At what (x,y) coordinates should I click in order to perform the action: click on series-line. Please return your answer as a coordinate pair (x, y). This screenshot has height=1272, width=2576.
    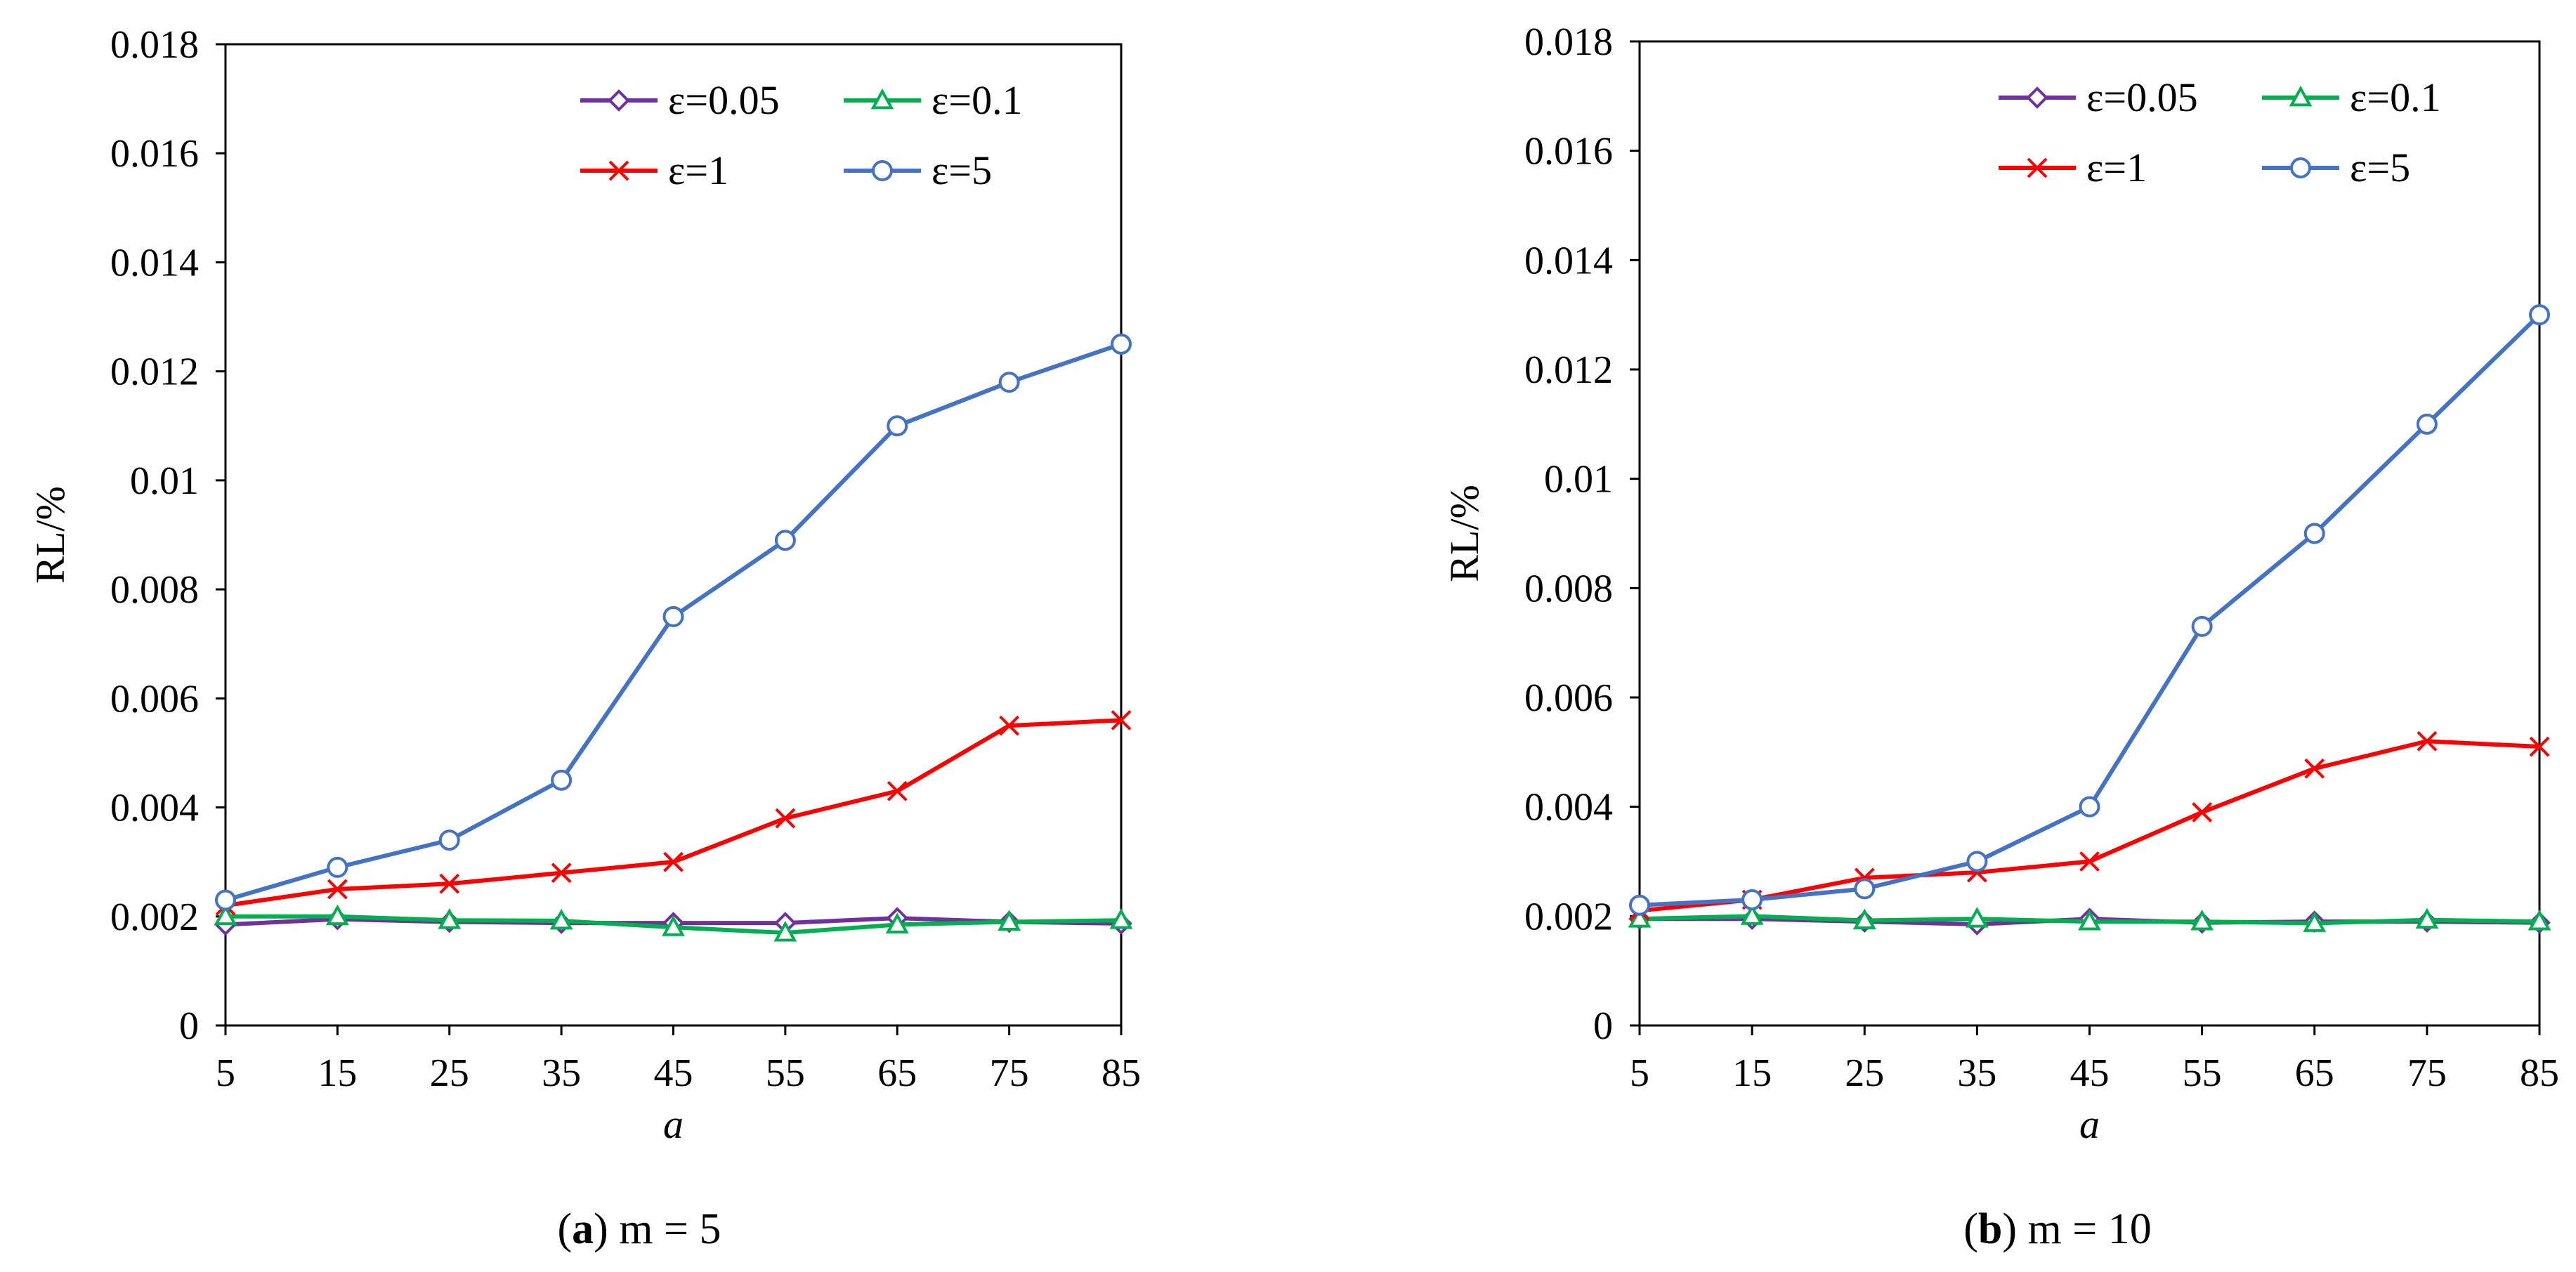
    Looking at the image, I should click on (673, 813).